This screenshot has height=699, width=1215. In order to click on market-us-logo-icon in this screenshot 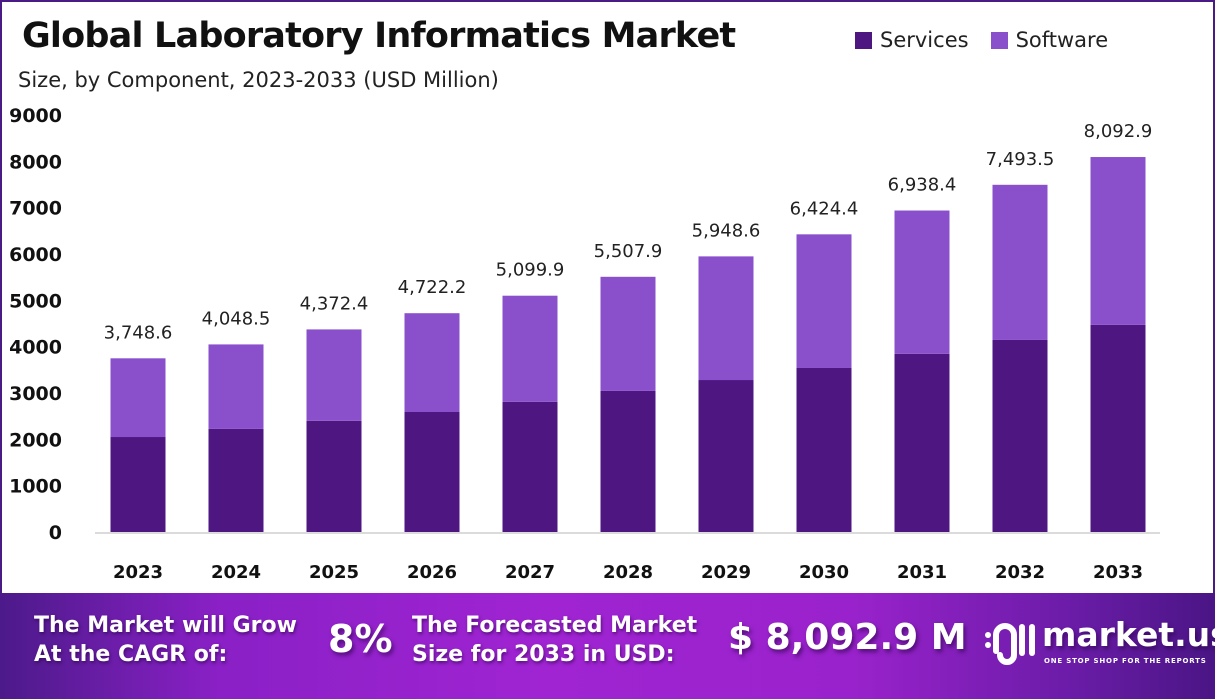, I will do `click(1010, 644)`.